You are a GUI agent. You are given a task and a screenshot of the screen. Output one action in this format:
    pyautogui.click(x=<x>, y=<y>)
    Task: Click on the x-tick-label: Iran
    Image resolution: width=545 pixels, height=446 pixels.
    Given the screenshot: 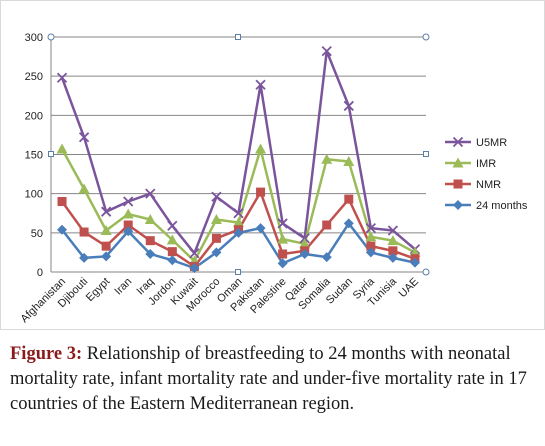 What is the action you would take?
    pyautogui.click(x=123, y=287)
    